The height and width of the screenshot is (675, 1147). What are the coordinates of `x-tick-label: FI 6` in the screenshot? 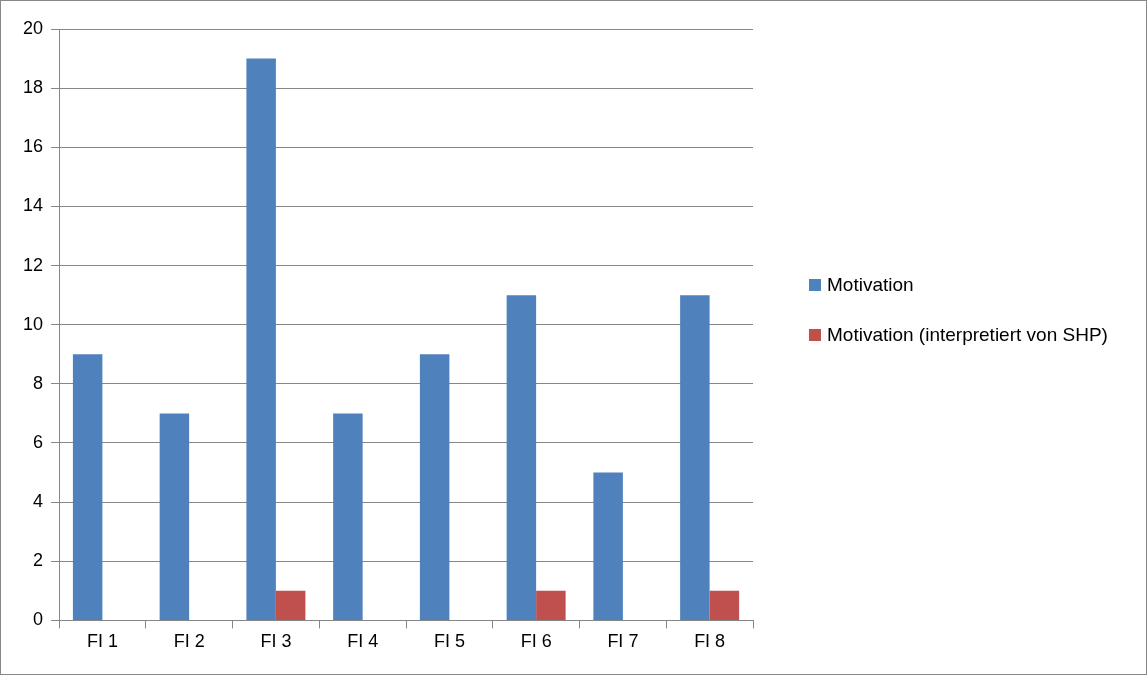 It's located at (536, 641).